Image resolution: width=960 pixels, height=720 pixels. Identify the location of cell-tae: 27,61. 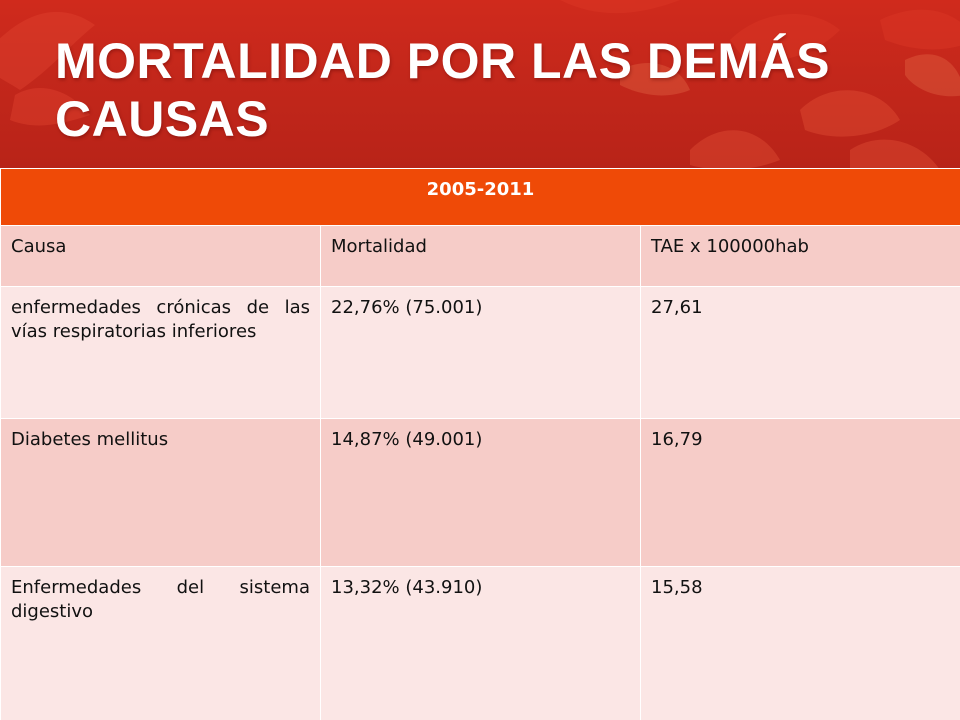
(800, 352).